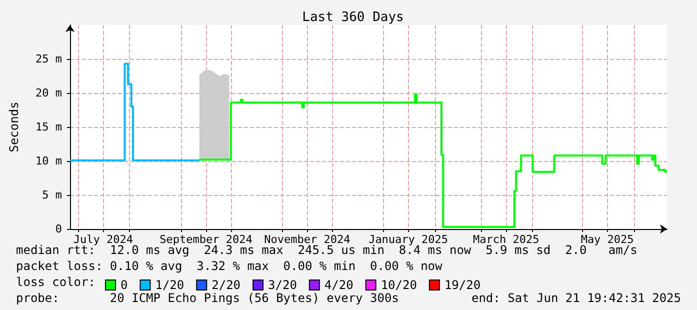 This screenshot has height=310, width=697. Describe the element at coordinates (56, 282) in the screenshot. I see `legend-title: loss color:` at that location.